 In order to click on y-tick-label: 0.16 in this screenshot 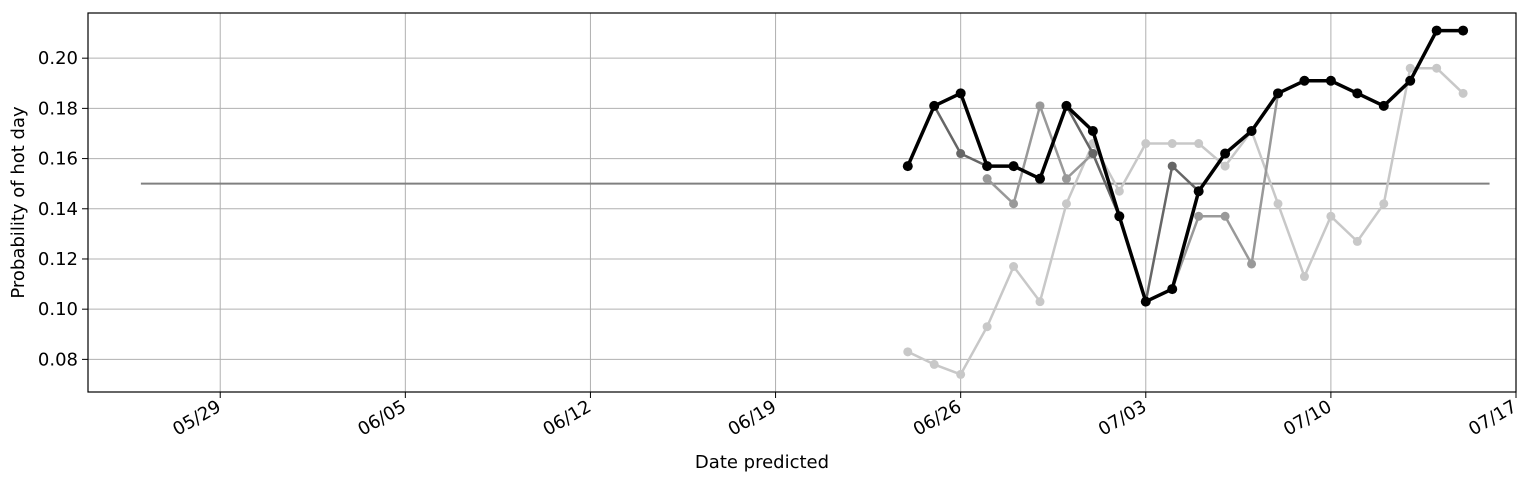, I will do `click(58, 159)`.